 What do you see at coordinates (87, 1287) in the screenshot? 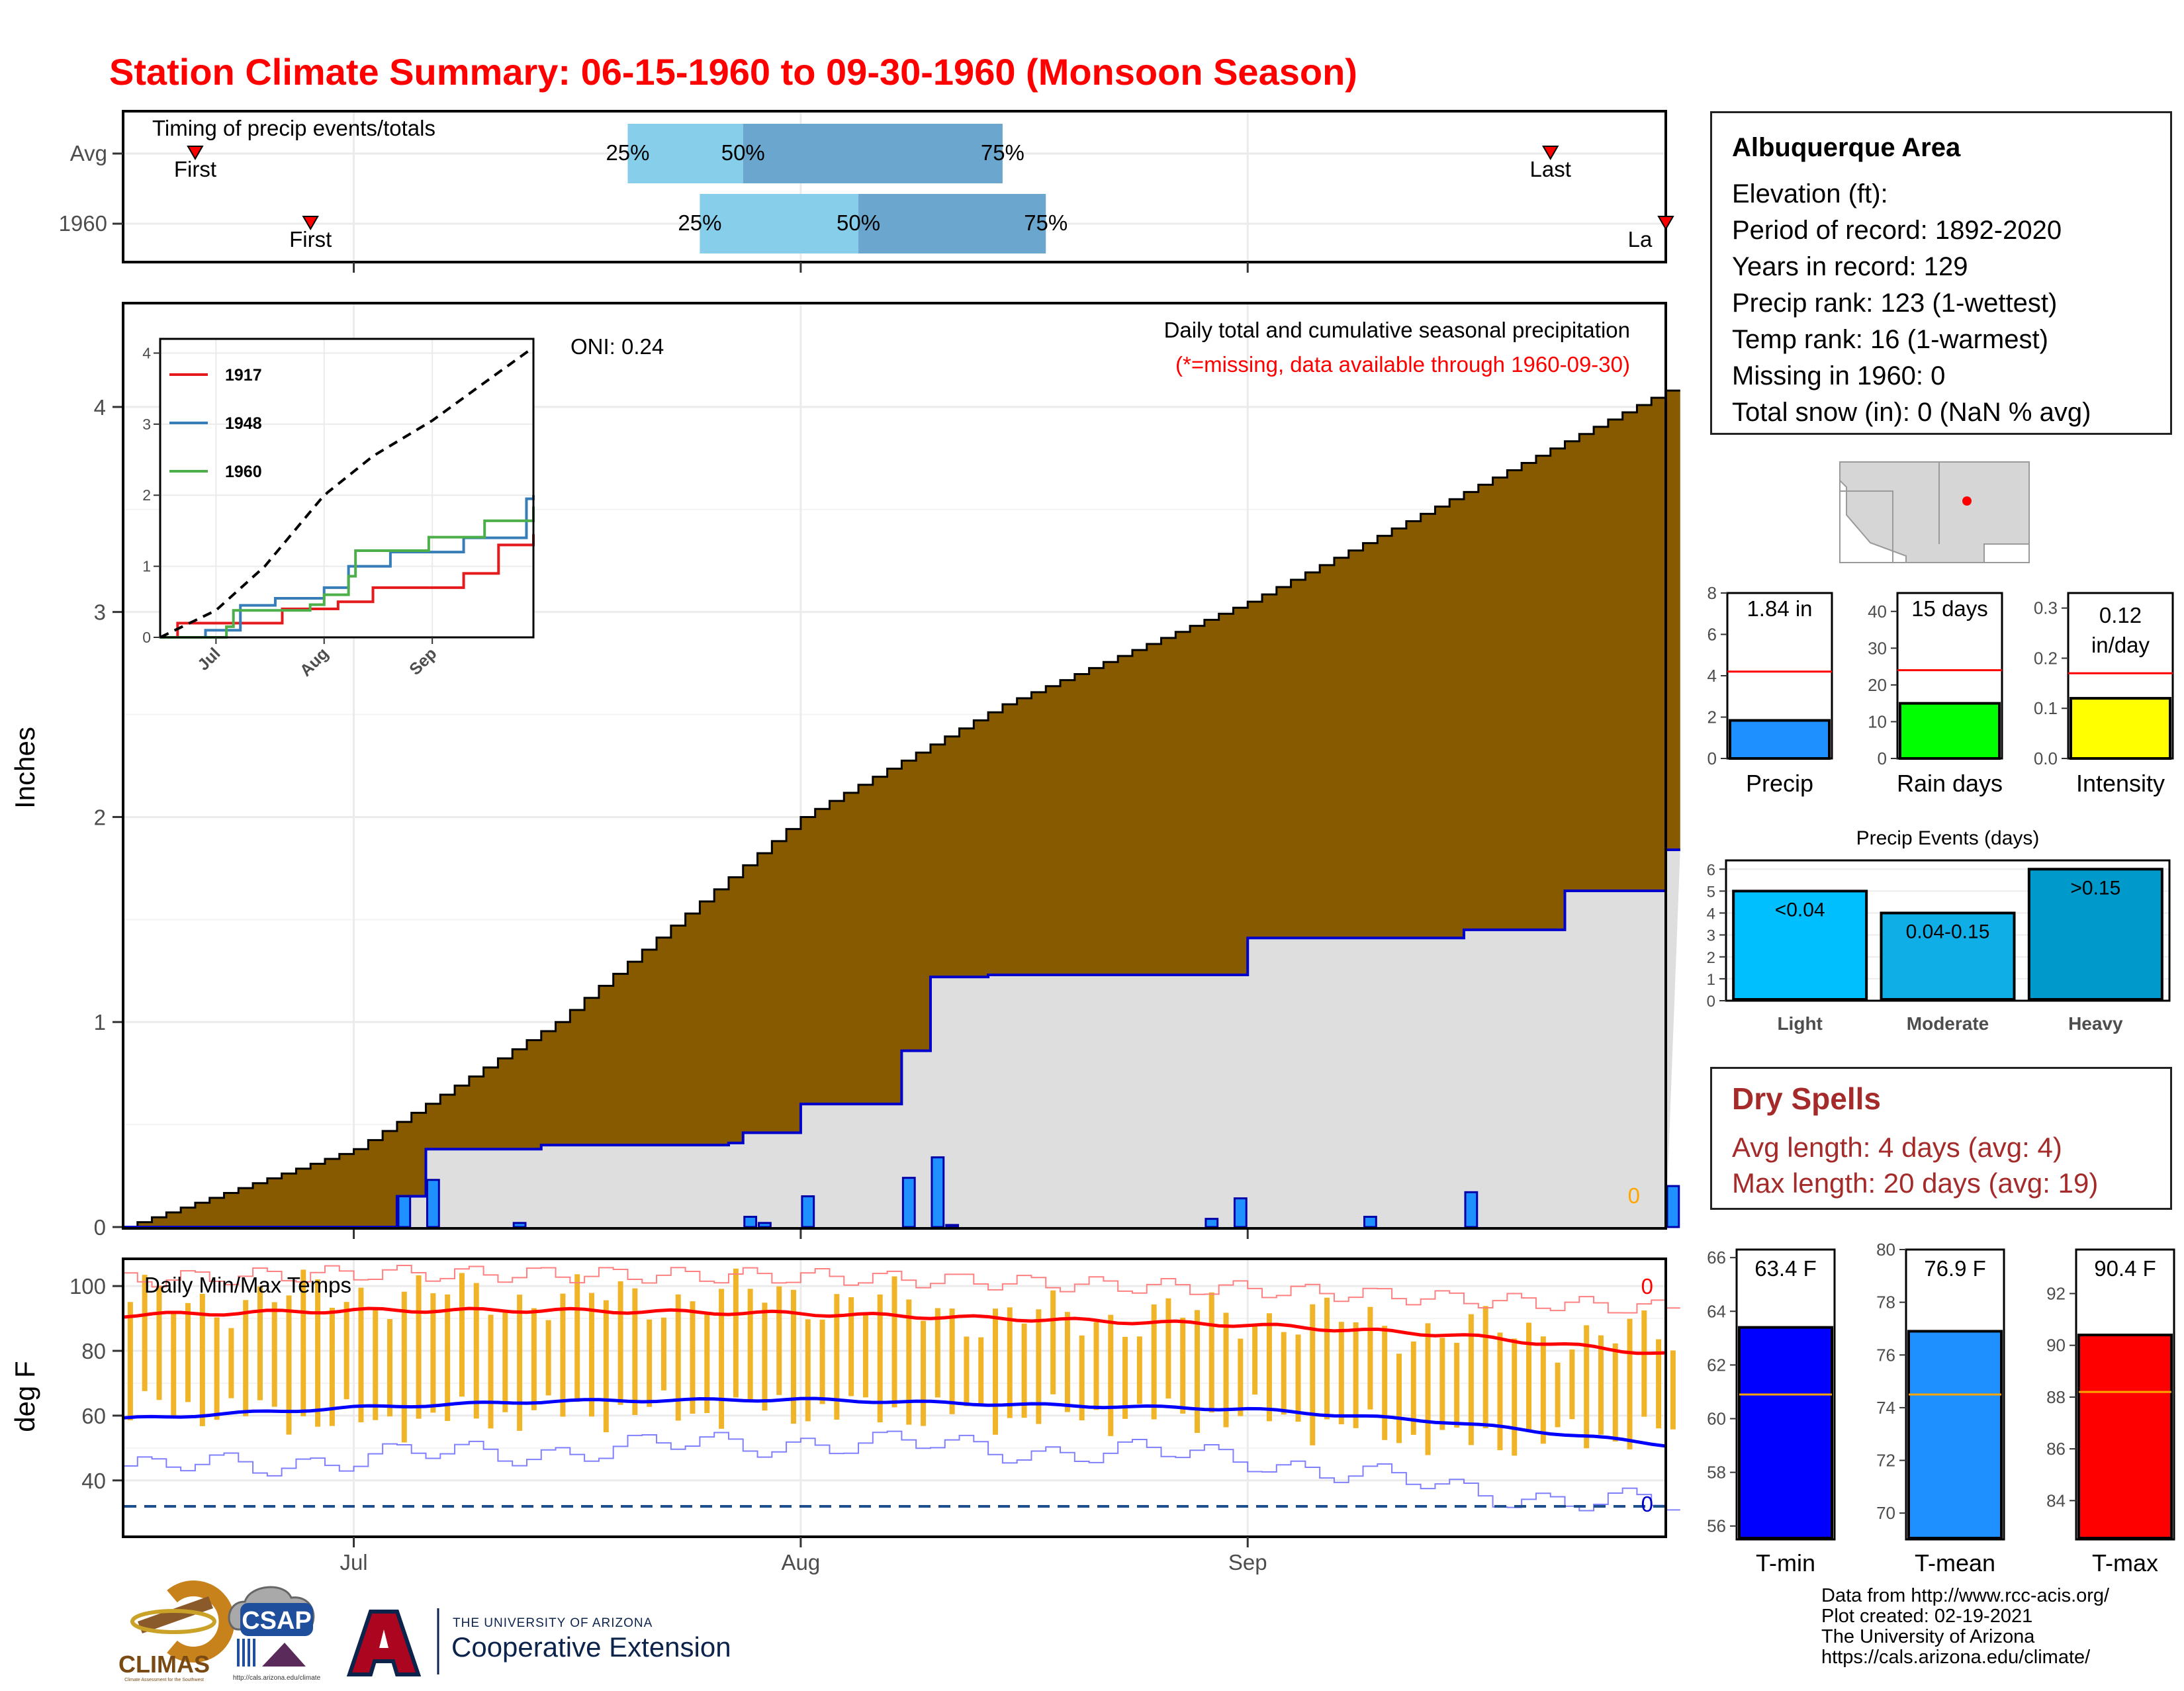
I see `temp-y-tick-label: 100` at bounding box center [87, 1287].